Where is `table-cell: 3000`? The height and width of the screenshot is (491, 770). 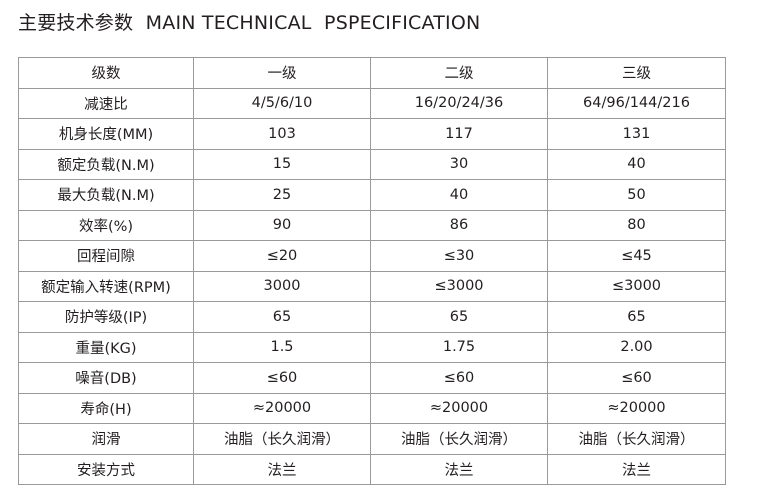
table-cell: 3000 is located at coordinates (282, 286).